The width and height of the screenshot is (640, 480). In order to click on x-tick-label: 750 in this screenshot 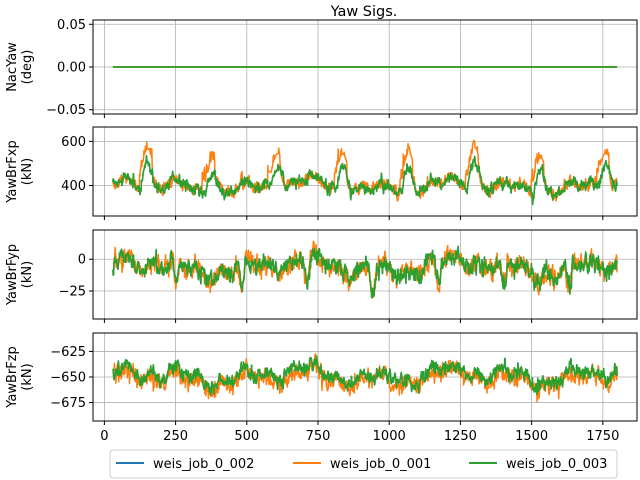, I will do `click(318, 436)`.